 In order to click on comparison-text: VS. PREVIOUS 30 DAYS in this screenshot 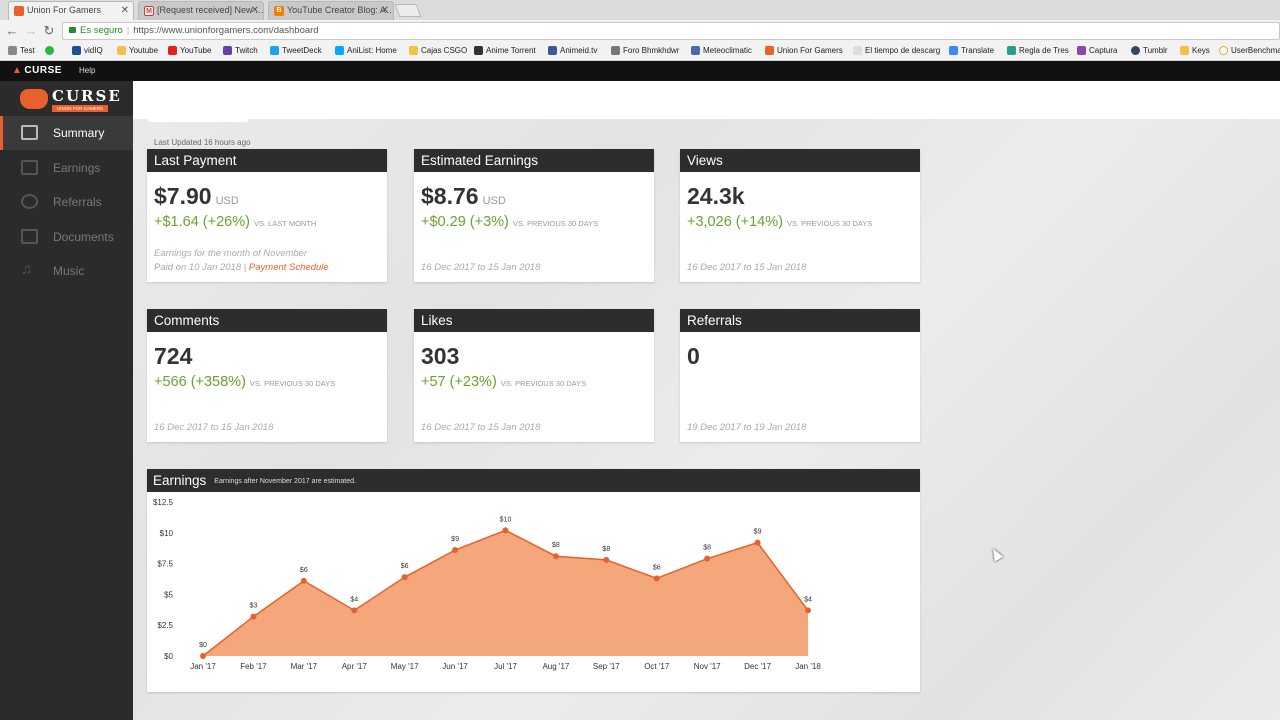, I will do `click(829, 223)`.